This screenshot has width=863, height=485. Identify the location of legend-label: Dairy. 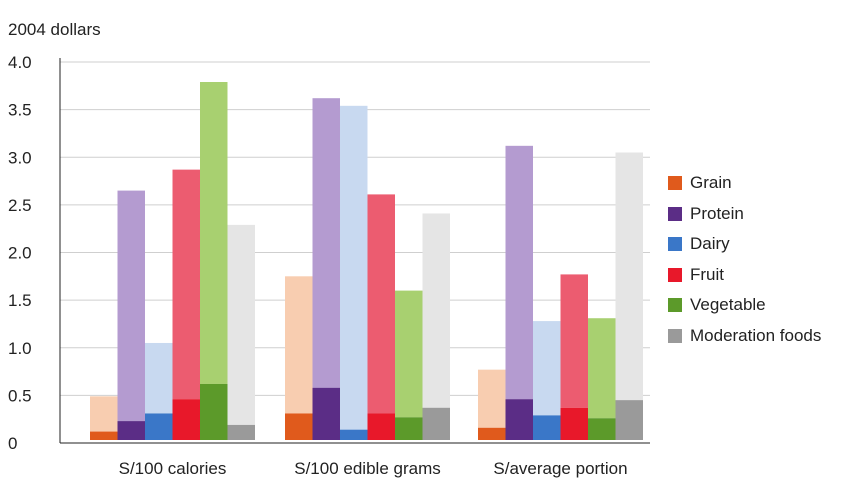
(710, 244).